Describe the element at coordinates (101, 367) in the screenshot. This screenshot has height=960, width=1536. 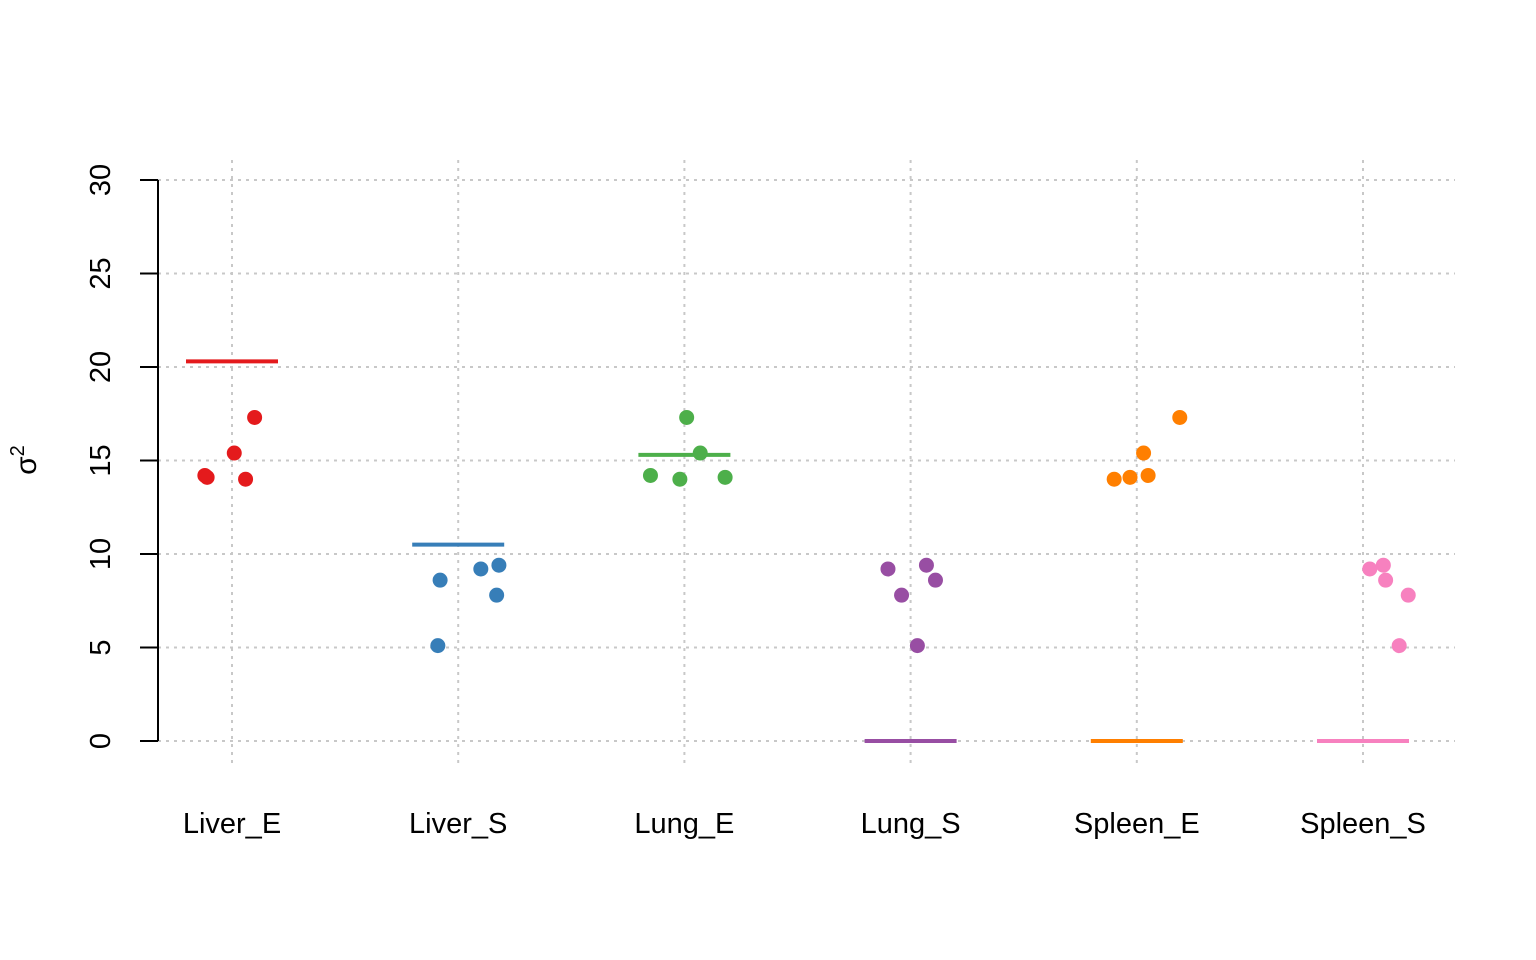
I see `y-tick-label: 20` at that location.